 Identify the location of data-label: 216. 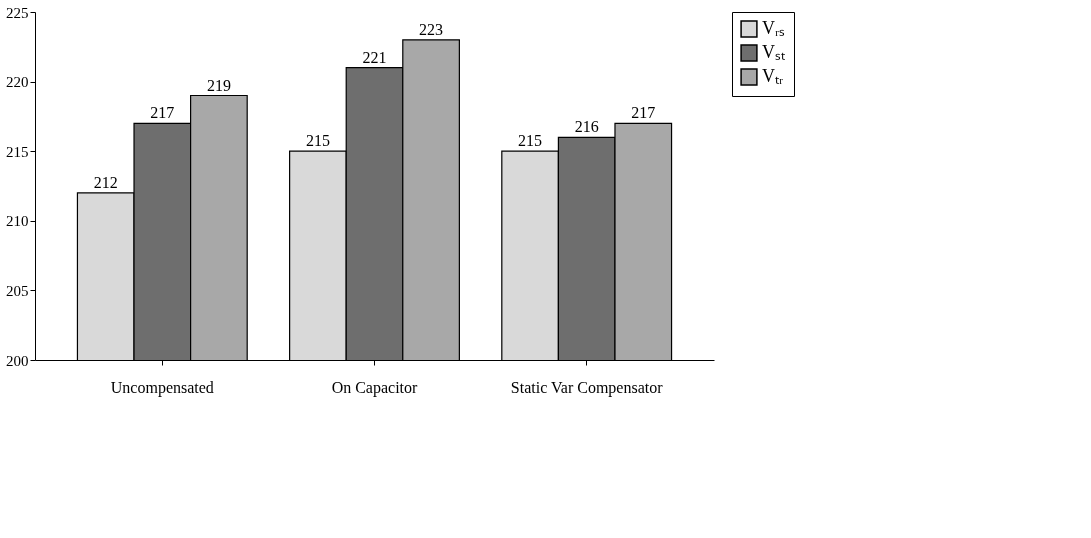
(586, 127).